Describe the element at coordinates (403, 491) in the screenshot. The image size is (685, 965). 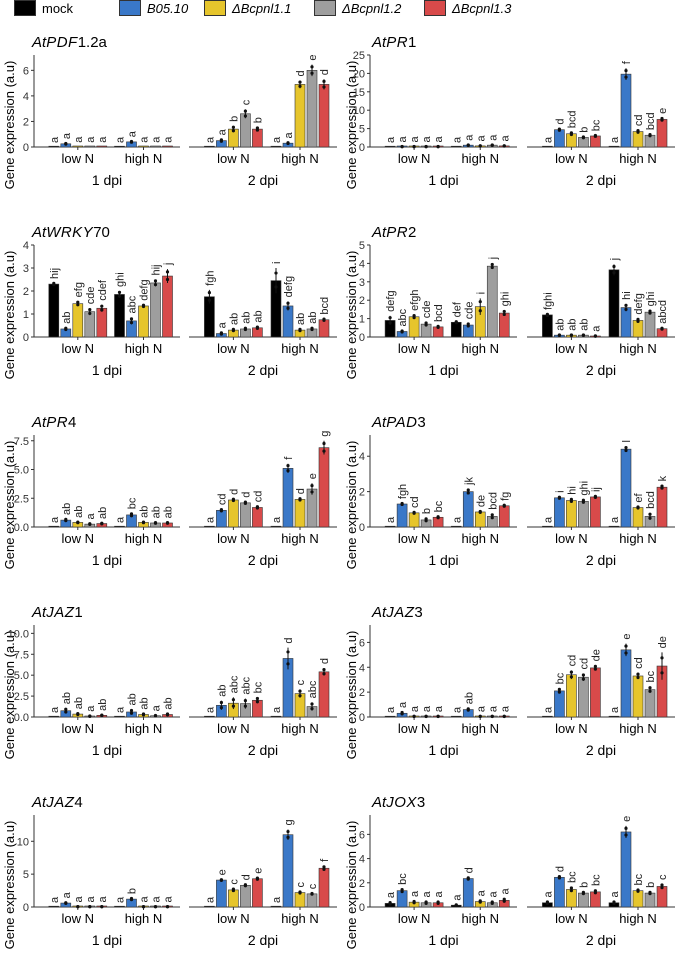
I see `significance-letter: fgh` at that location.